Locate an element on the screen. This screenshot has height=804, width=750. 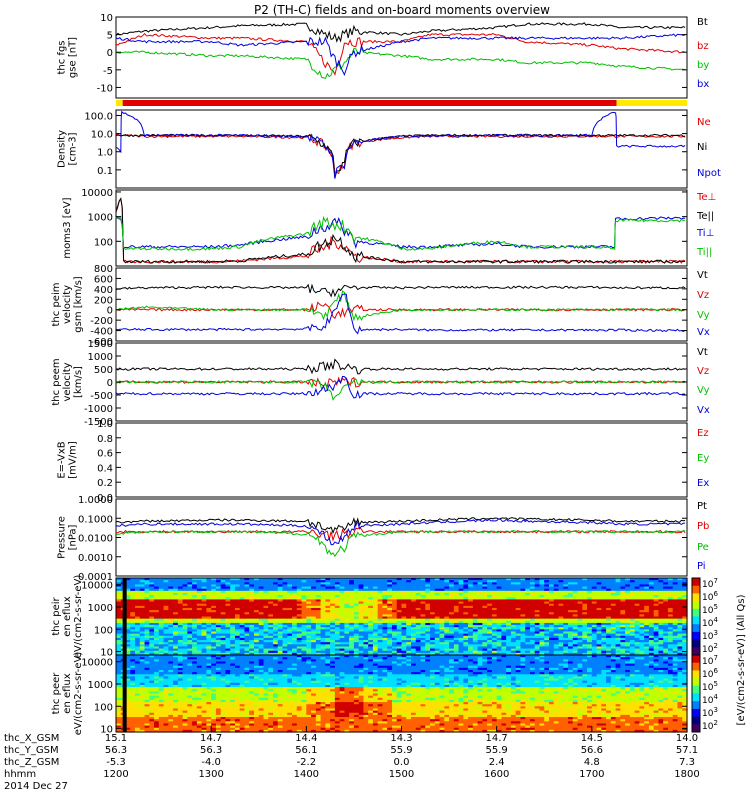
series-line-bz is located at coordinates (400, 54).